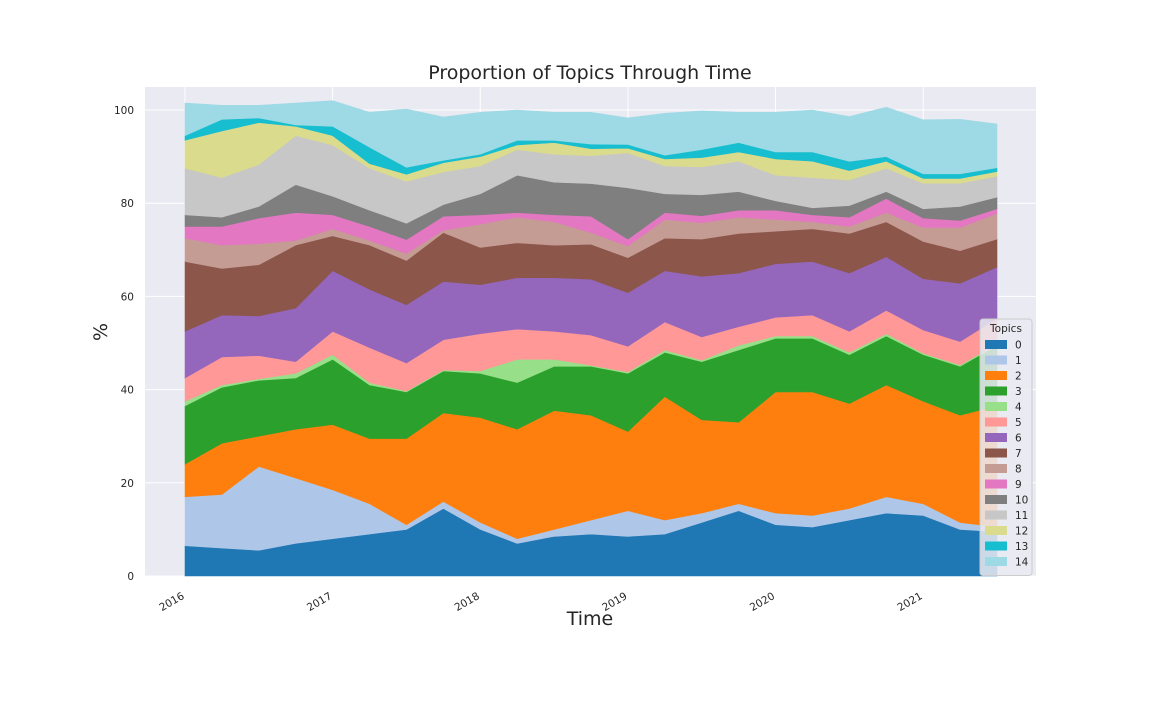 The height and width of the screenshot is (720, 1152). What do you see at coordinates (590, 73) in the screenshot?
I see `chart-title: Proportion of Topics Through Time` at bounding box center [590, 73].